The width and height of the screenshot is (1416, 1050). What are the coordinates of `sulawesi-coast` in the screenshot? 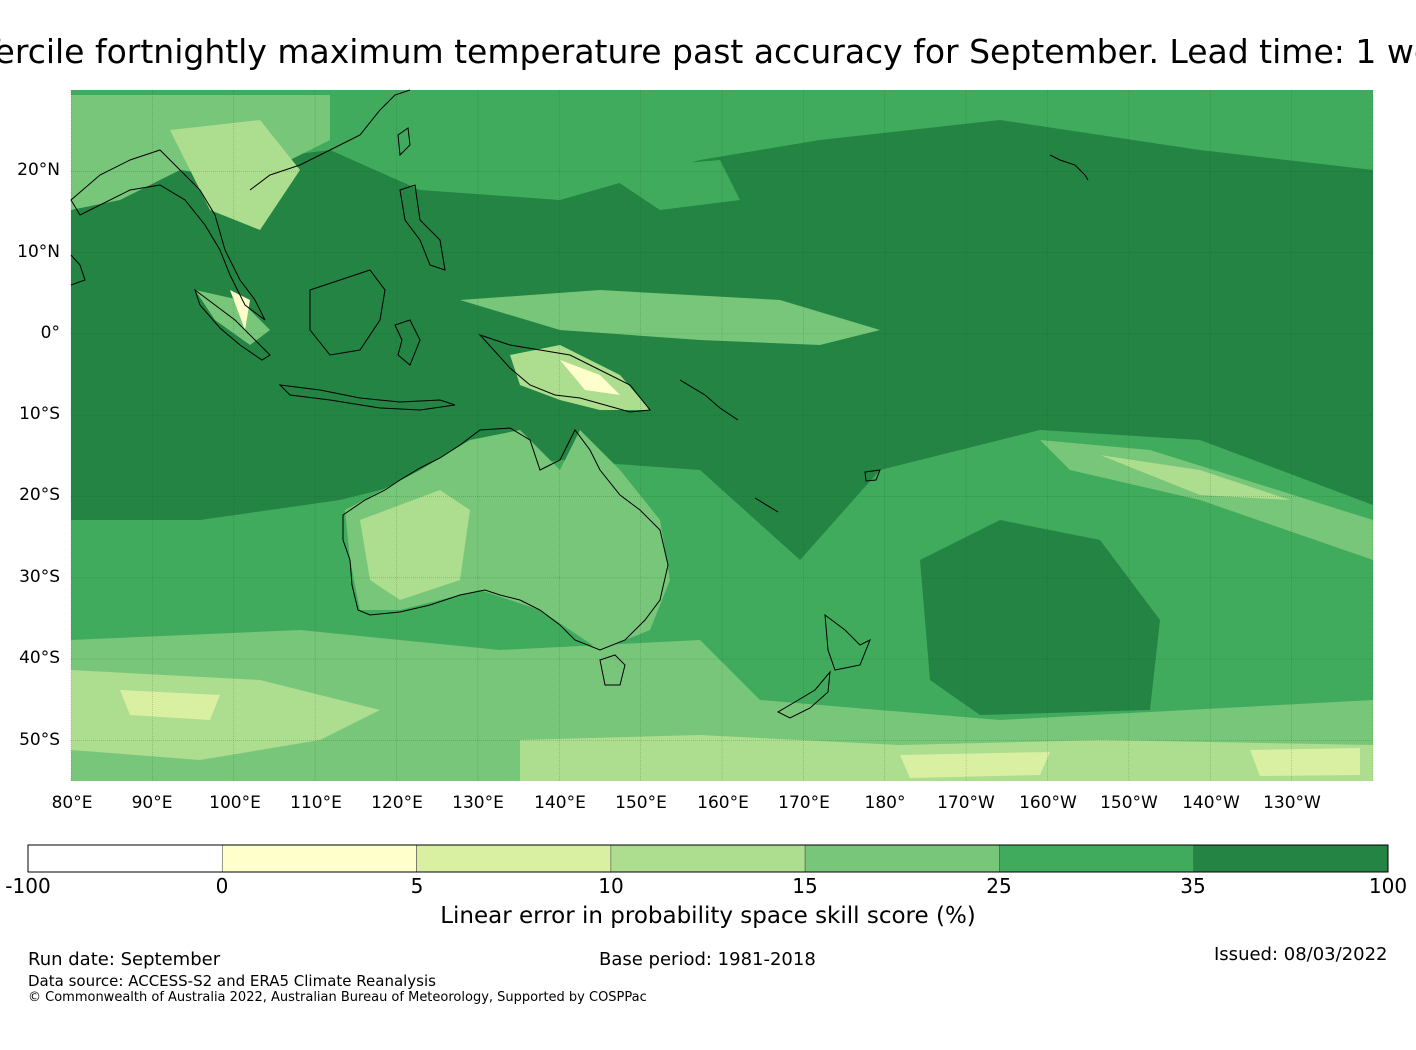 It's located at (407, 342).